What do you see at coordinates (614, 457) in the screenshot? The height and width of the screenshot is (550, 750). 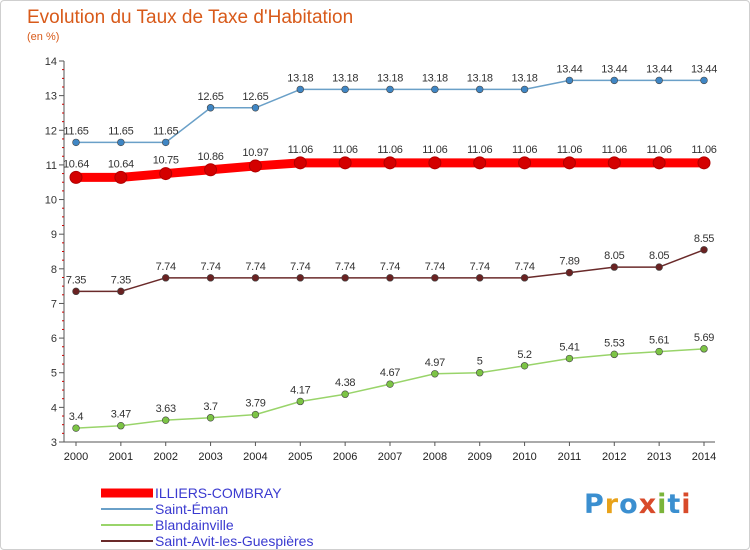 I see `x-tick-label: 2012` at bounding box center [614, 457].